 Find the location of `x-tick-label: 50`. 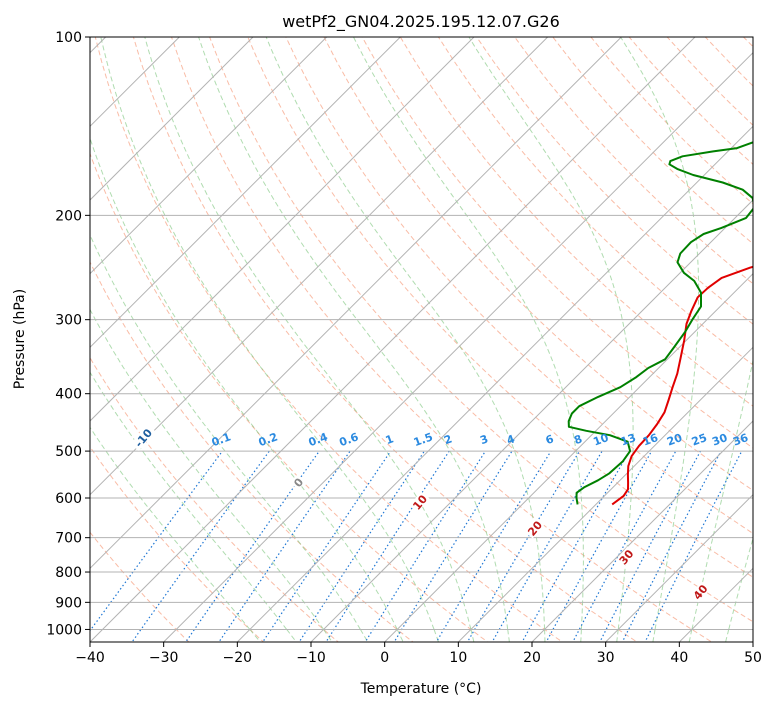

x-tick-label: 50 is located at coordinates (753, 658).